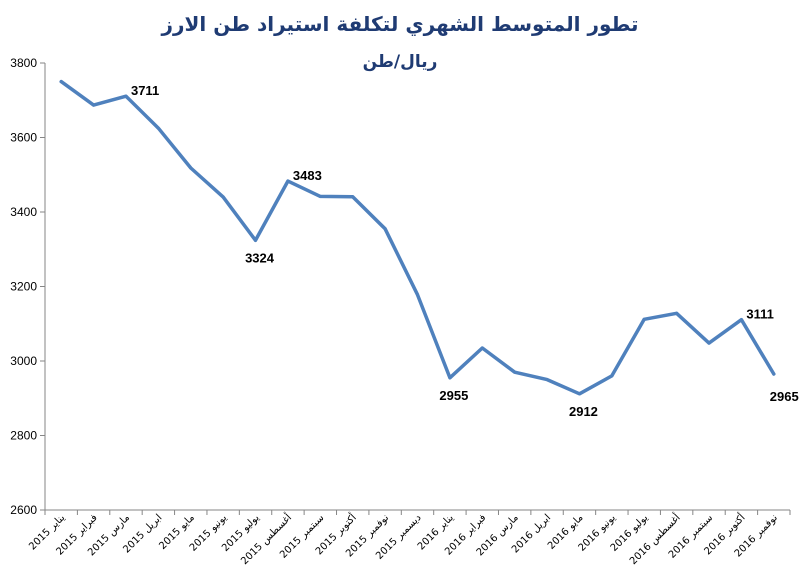 The width and height of the screenshot is (800, 575). What do you see at coordinates (23, 212) in the screenshot?
I see `y-tick-label: 3400` at bounding box center [23, 212].